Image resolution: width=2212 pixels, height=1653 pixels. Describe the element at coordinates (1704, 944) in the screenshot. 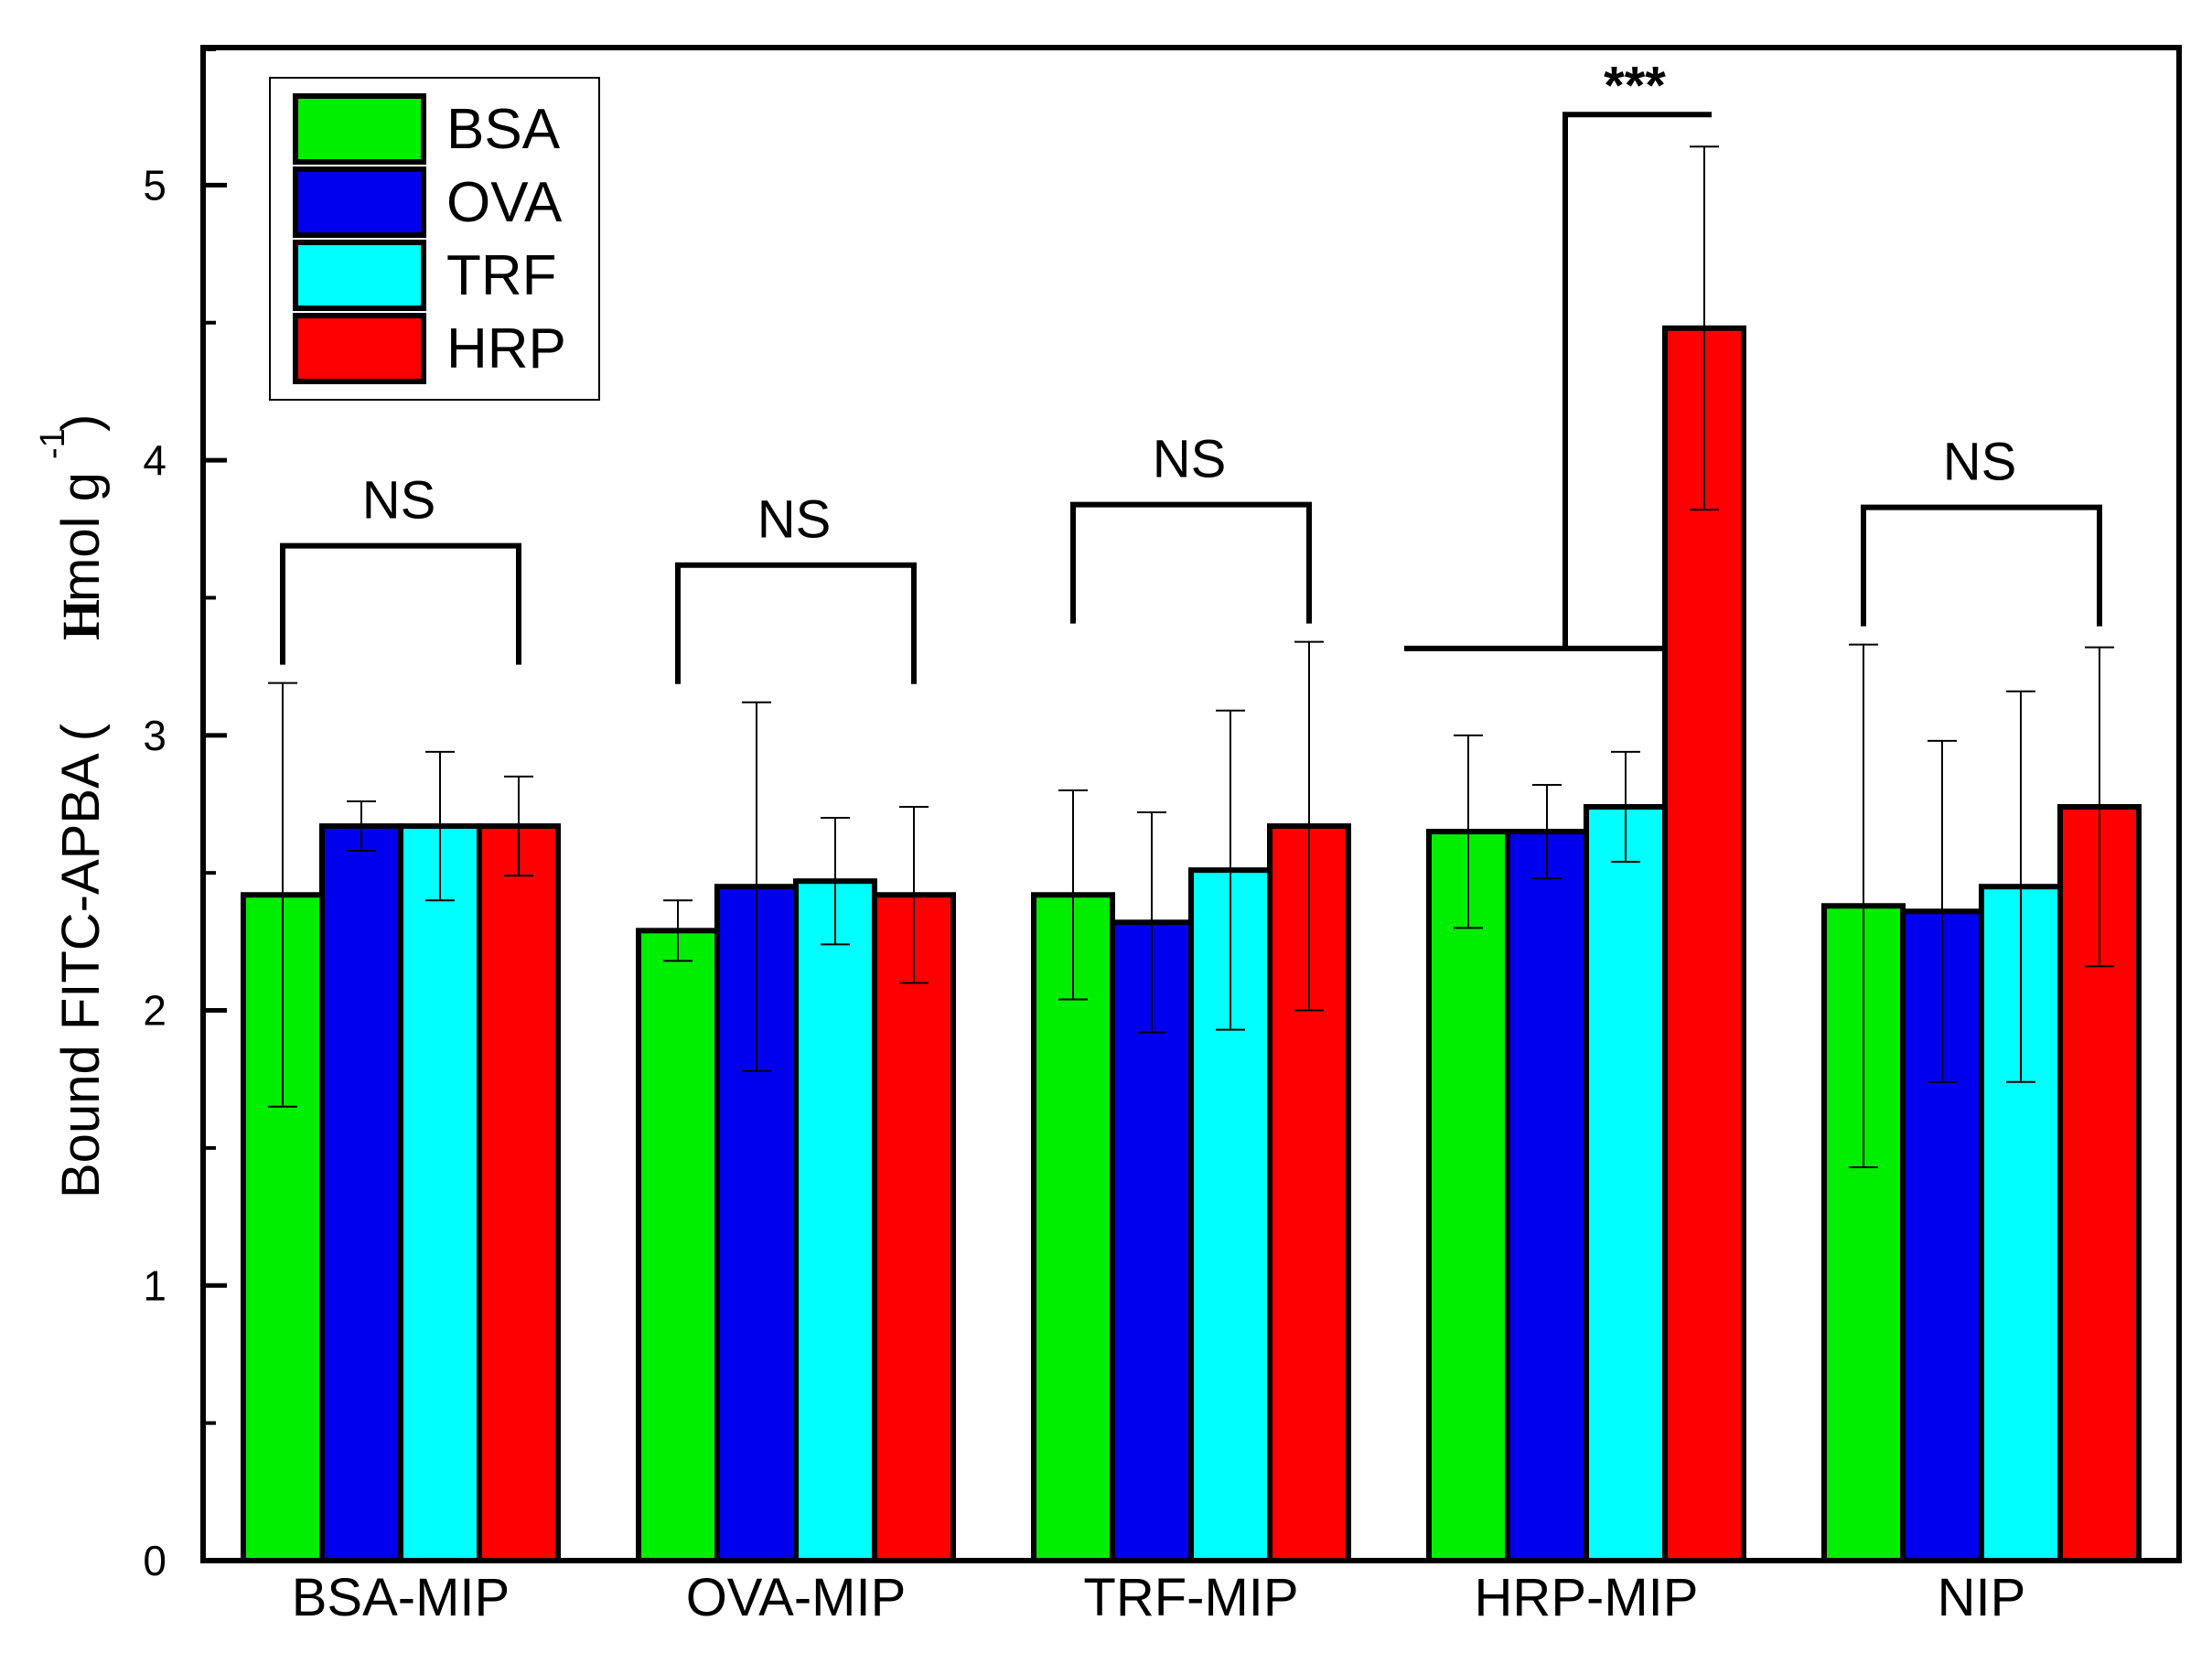

I see `bar-hrp-hrp-mip` at that location.